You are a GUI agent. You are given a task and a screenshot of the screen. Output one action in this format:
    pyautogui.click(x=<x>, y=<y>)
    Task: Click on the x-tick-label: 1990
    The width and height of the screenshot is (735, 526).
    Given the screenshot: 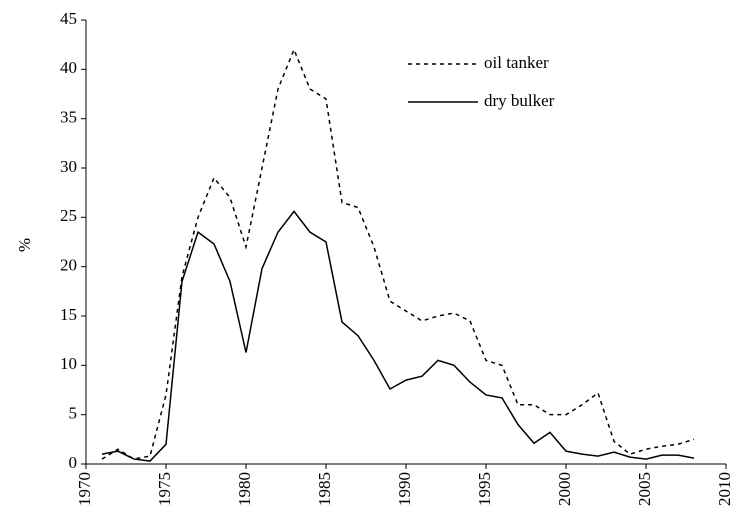 What is the action you would take?
    pyautogui.click(x=404, y=489)
    